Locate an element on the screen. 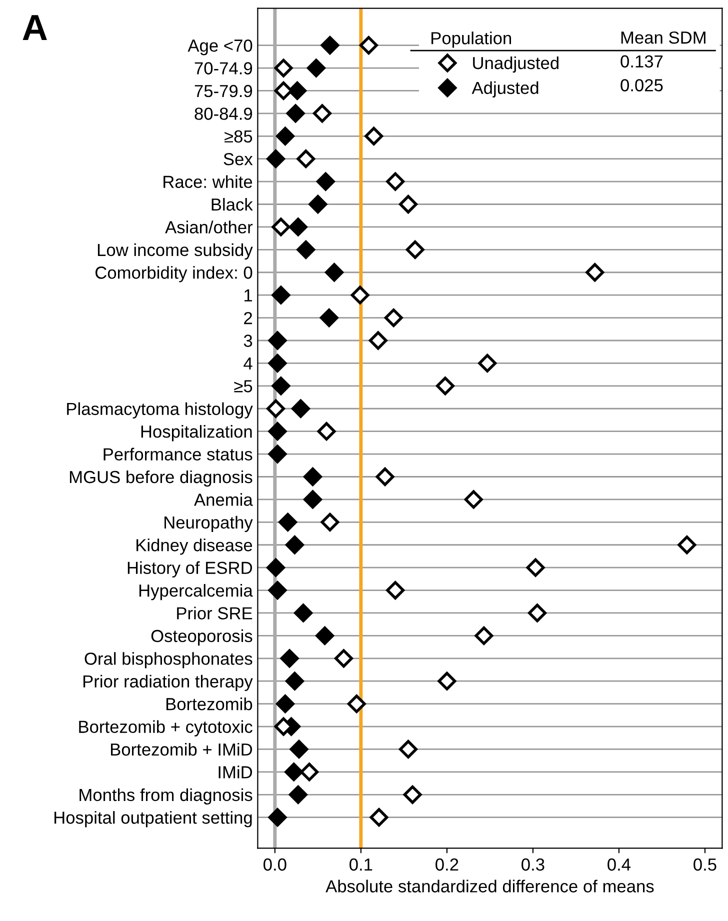 The image size is (728, 921). y-tick-label: History of ESRD is located at coordinates (190, 569).